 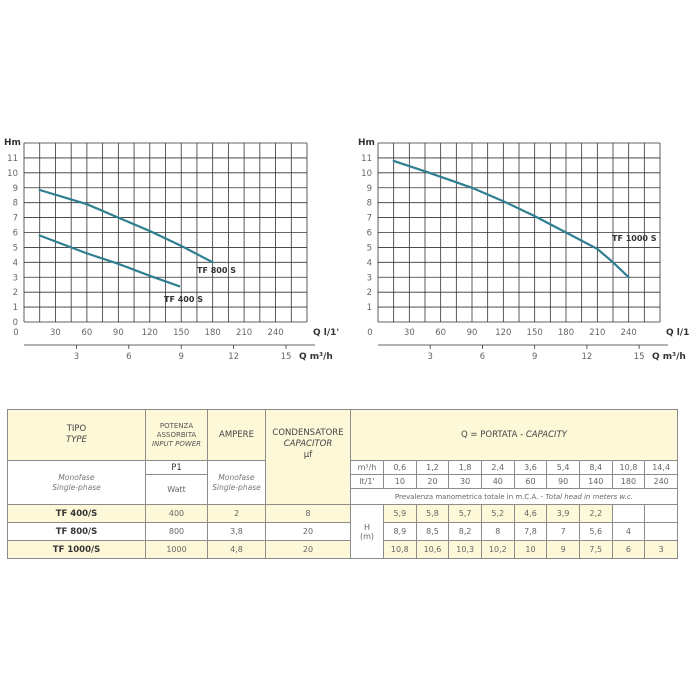 What do you see at coordinates (181, 357) in the screenshot?
I see `x2-tick-label: 9` at bounding box center [181, 357].